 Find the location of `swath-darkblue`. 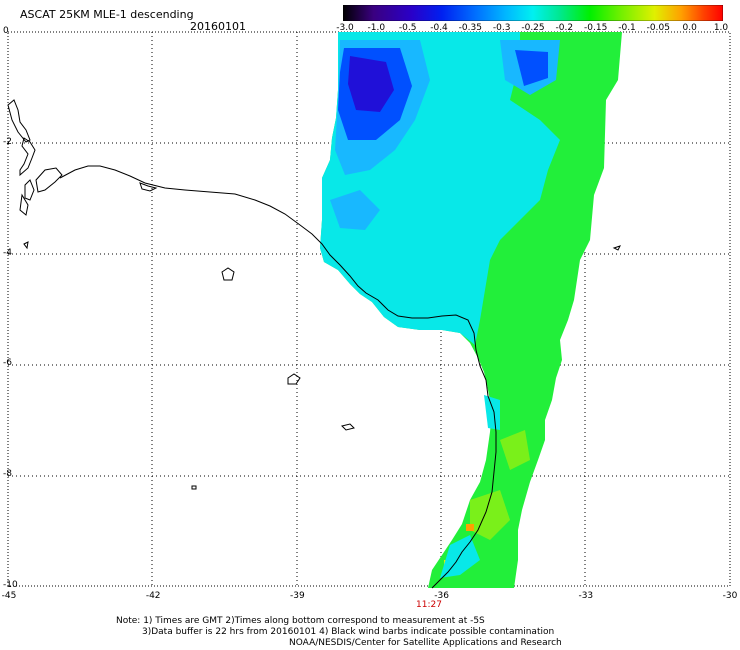

swath-darkblue is located at coordinates (371, 84).